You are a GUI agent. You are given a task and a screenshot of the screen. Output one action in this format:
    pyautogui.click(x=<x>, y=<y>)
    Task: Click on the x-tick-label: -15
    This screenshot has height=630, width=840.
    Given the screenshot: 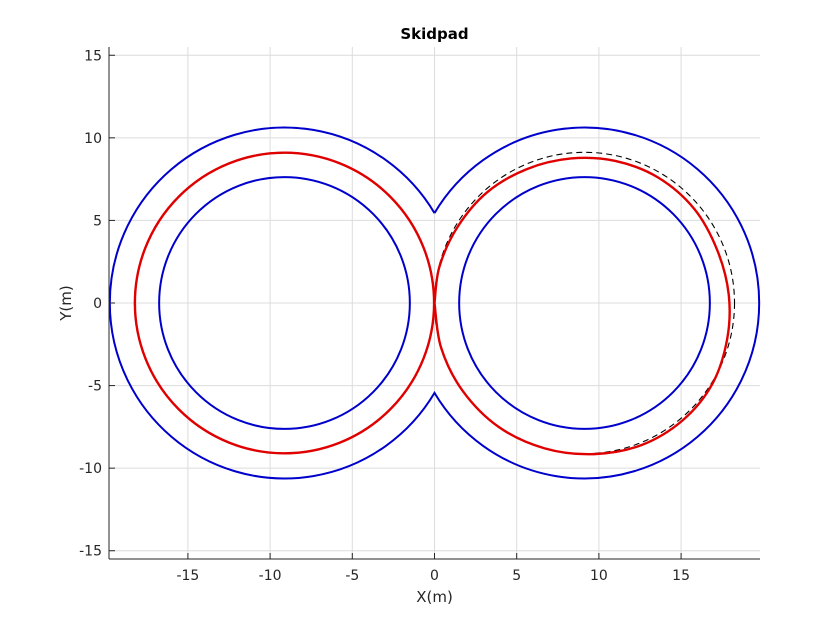 What is the action you would take?
    pyautogui.click(x=187, y=576)
    